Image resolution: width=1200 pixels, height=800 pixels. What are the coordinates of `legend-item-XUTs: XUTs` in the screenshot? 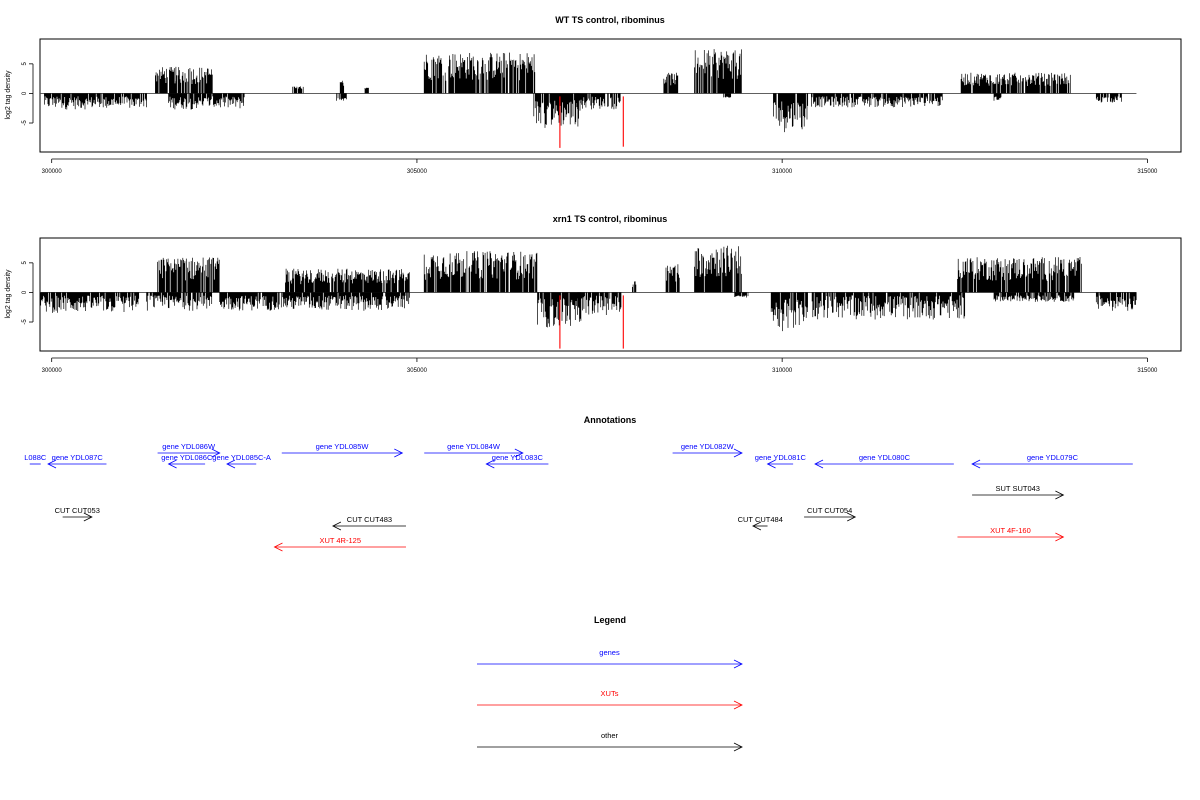 It's located at (610, 699).